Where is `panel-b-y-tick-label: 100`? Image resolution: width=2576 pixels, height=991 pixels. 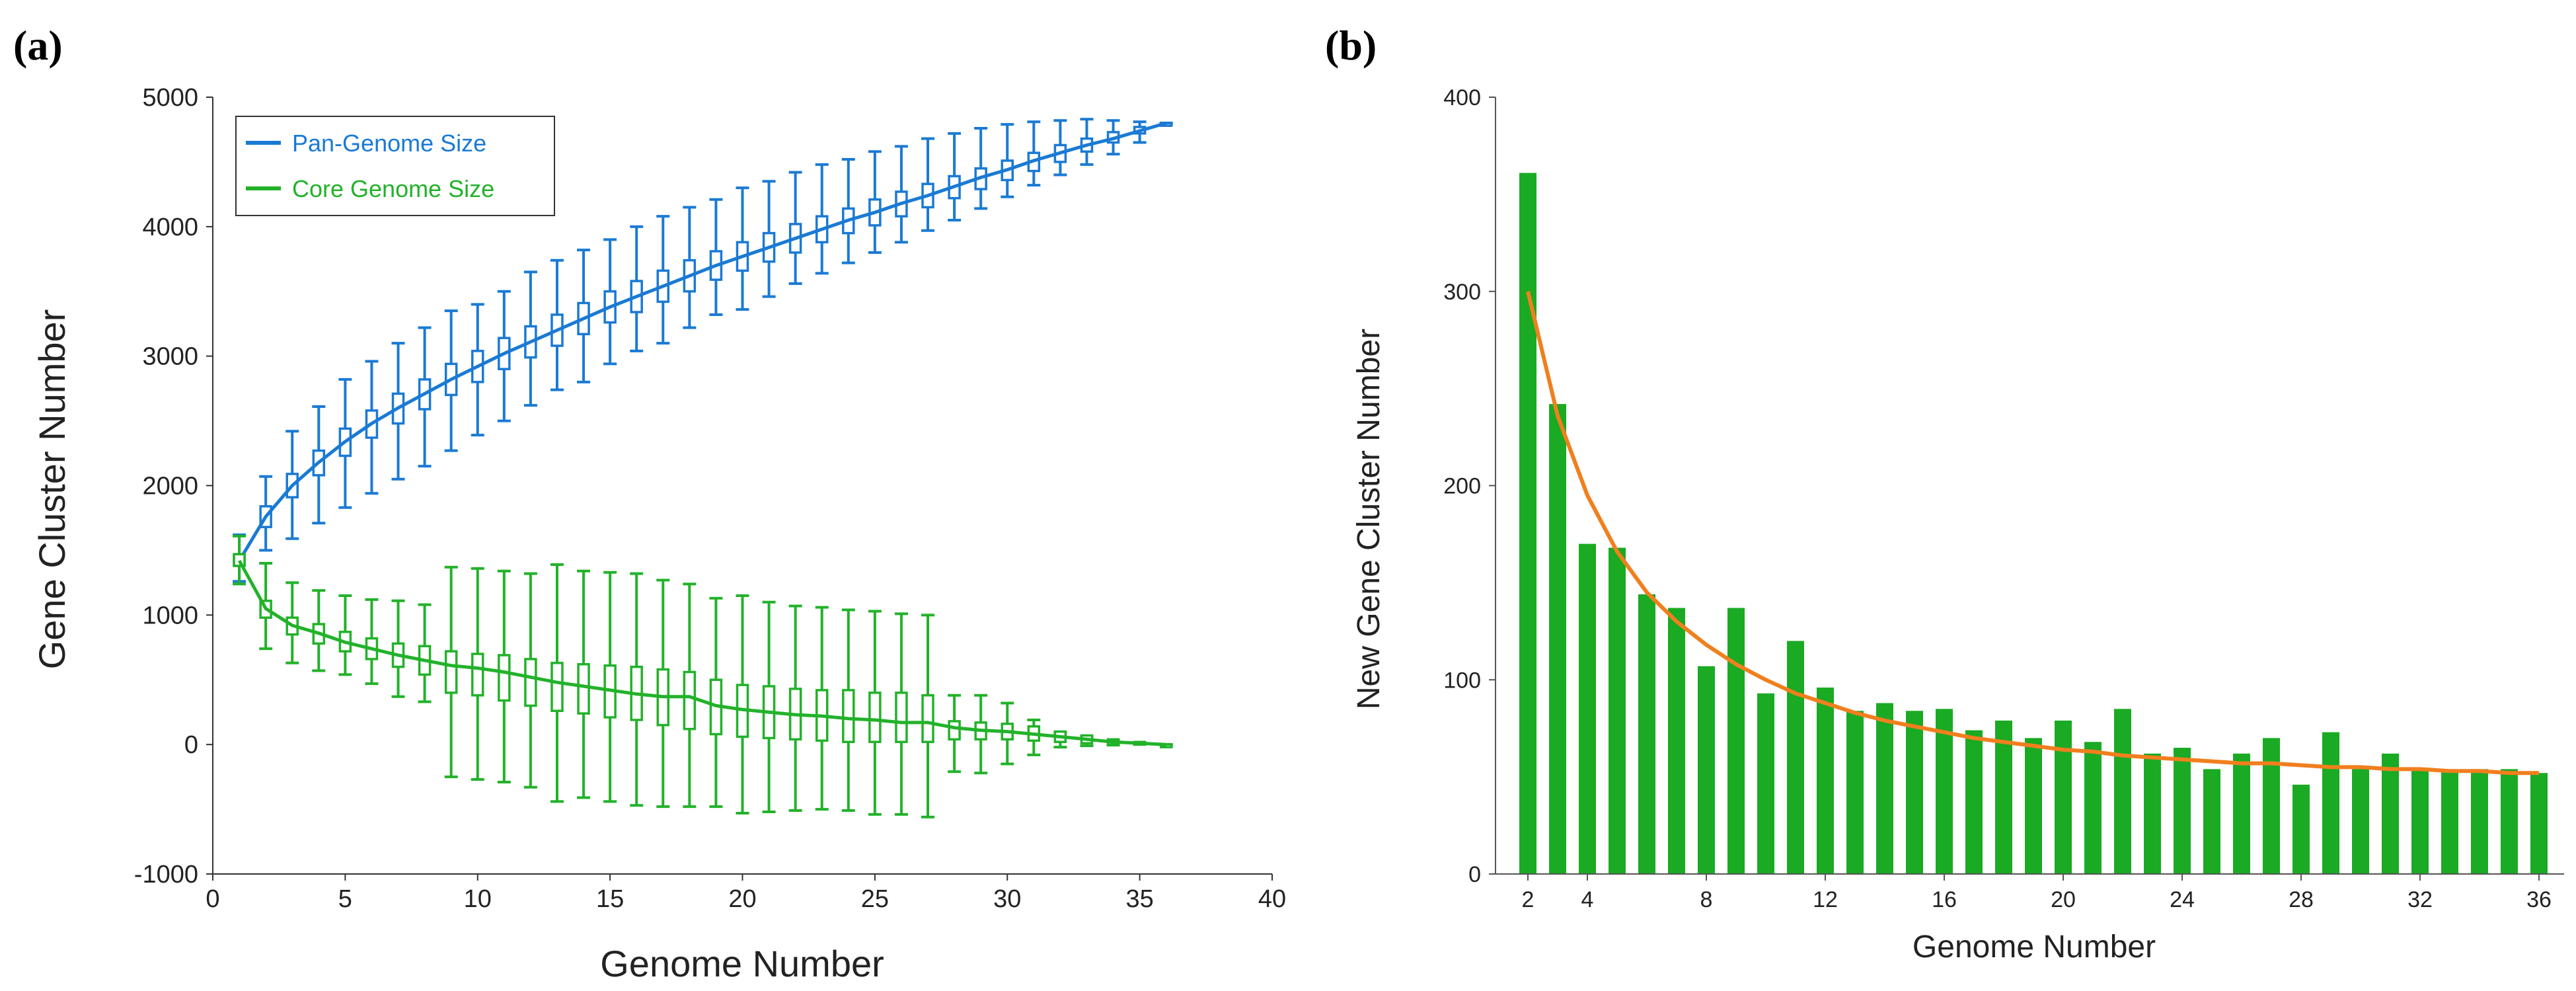 panel-b-y-tick-label: 100 is located at coordinates (1462, 681).